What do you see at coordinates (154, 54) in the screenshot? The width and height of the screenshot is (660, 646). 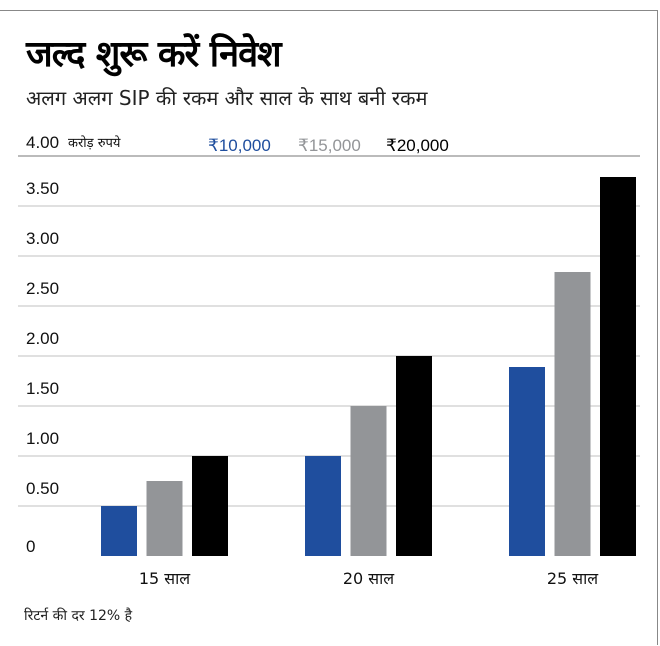 I see `chart-title: जल्द शुरू करें निवेश` at bounding box center [154, 54].